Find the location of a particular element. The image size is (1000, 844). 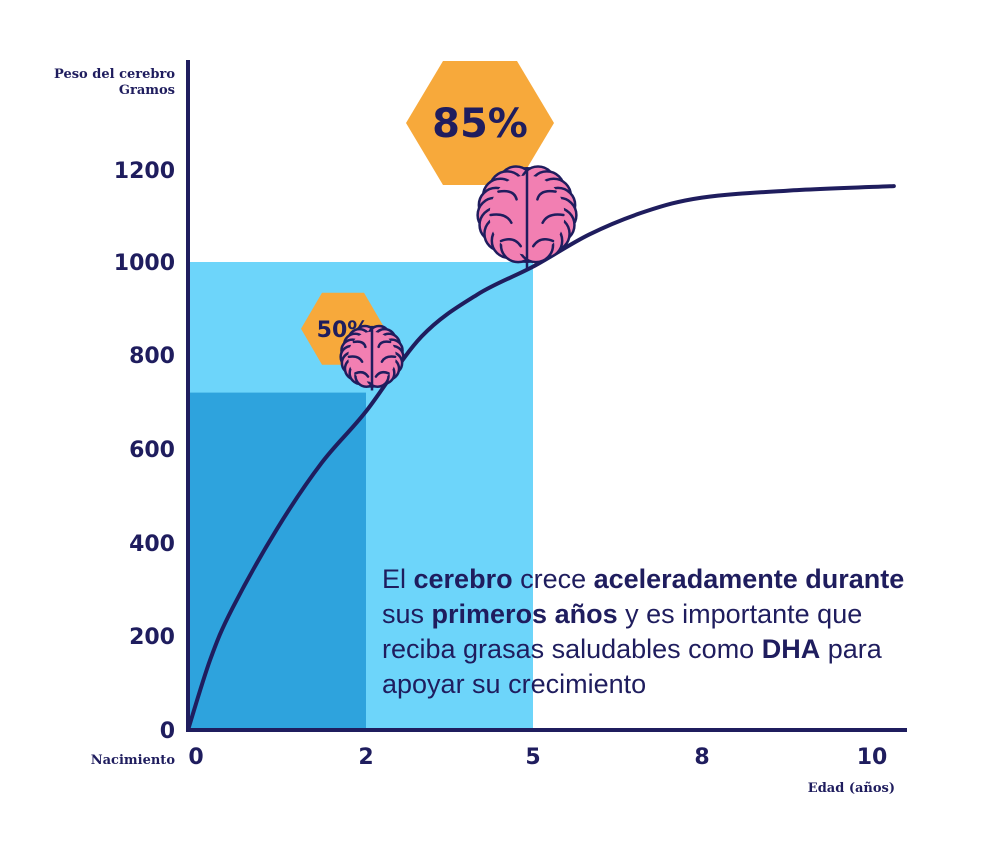

marker-85%: 85% is located at coordinates (492, 165).